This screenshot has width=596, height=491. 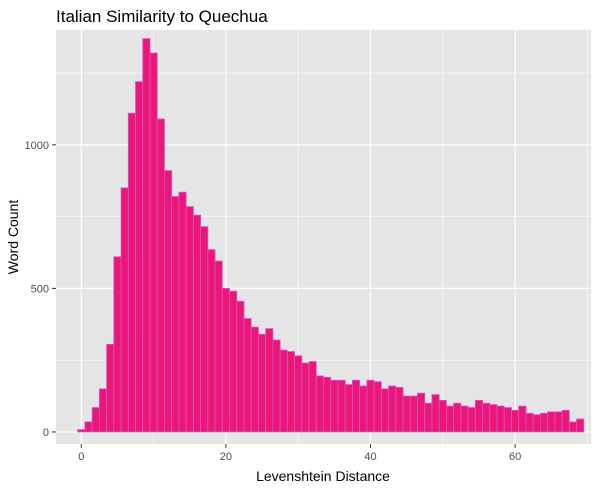 I want to click on y-axis-title: Word Count, so click(x=13, y=237).